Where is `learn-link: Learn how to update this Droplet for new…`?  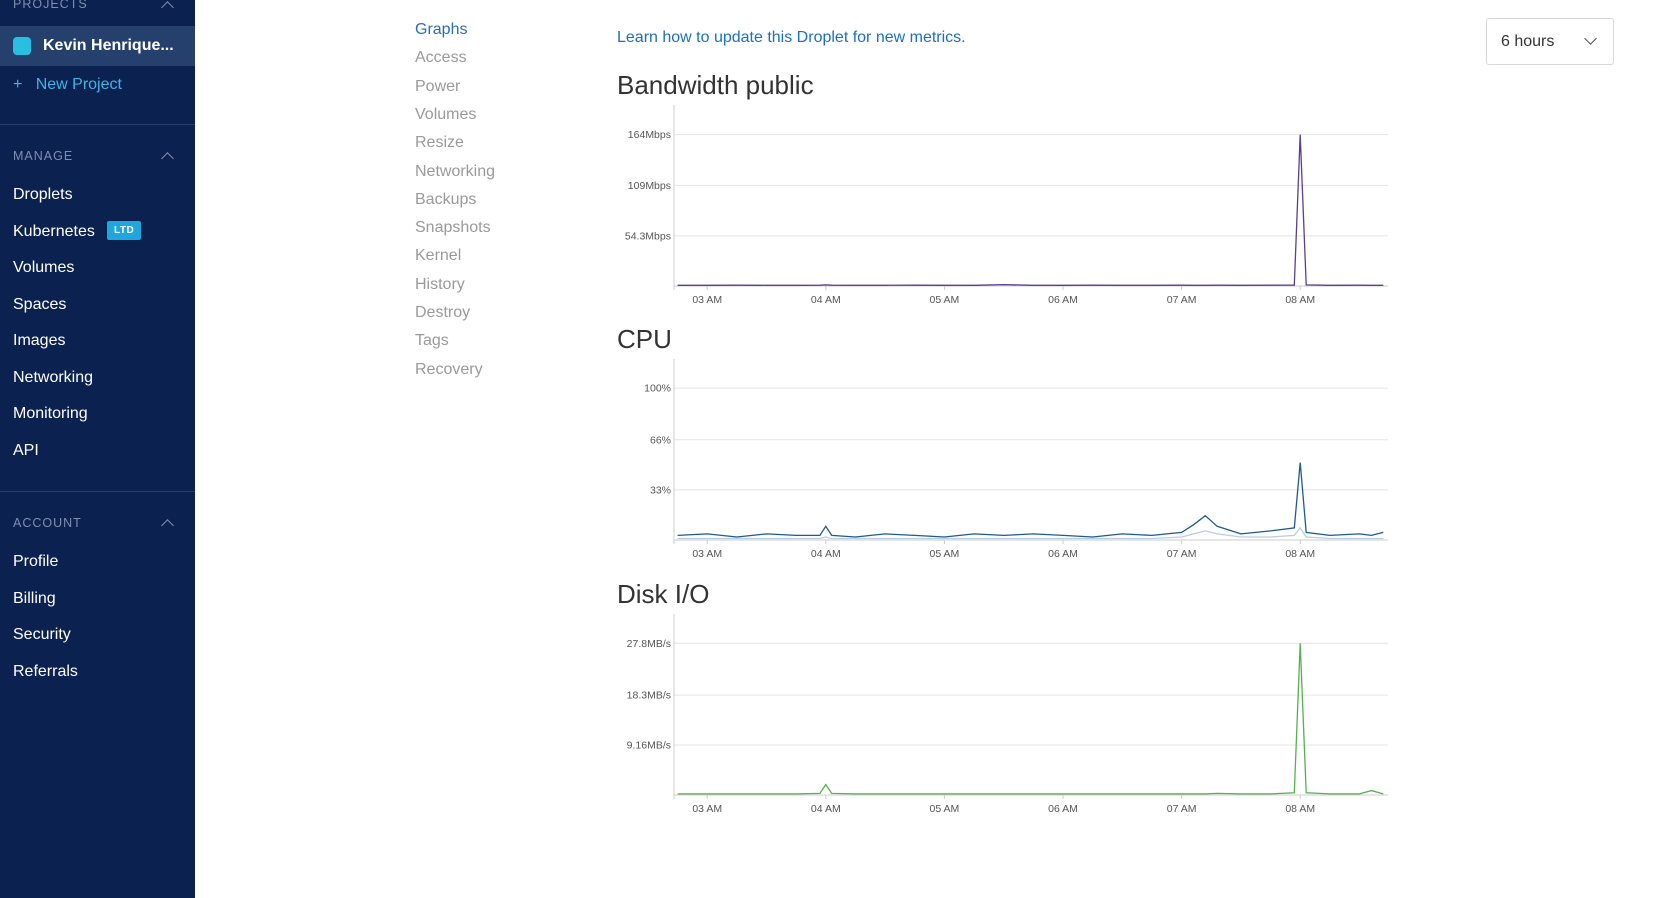 learn-link: Learn how to update this Droplet for new… is located at coordinates (791, 37).